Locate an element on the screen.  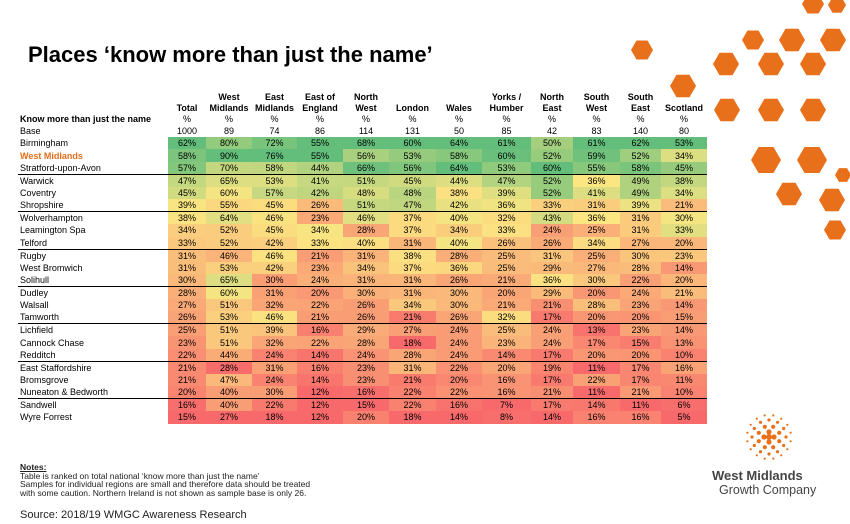
row-label: Bromsgrove is located at coordinates (44, 379).